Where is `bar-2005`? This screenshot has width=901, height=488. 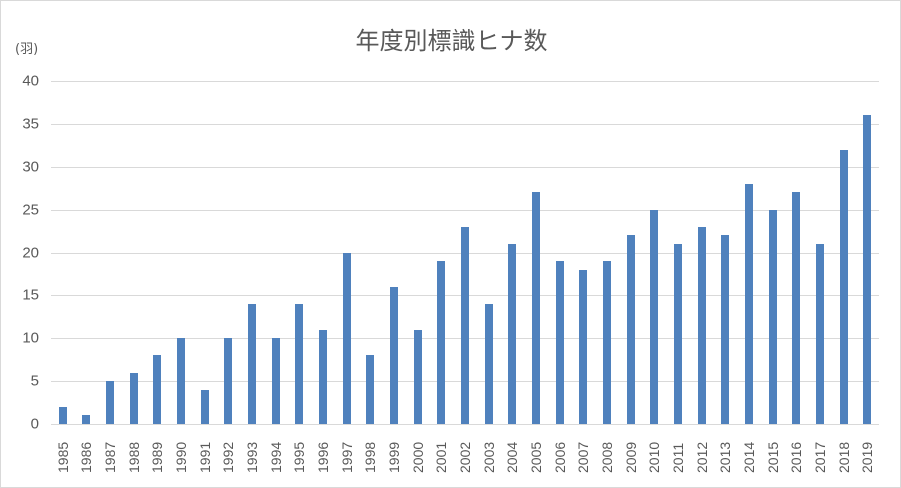
bar-2005 is located at coordinates (535, 308).